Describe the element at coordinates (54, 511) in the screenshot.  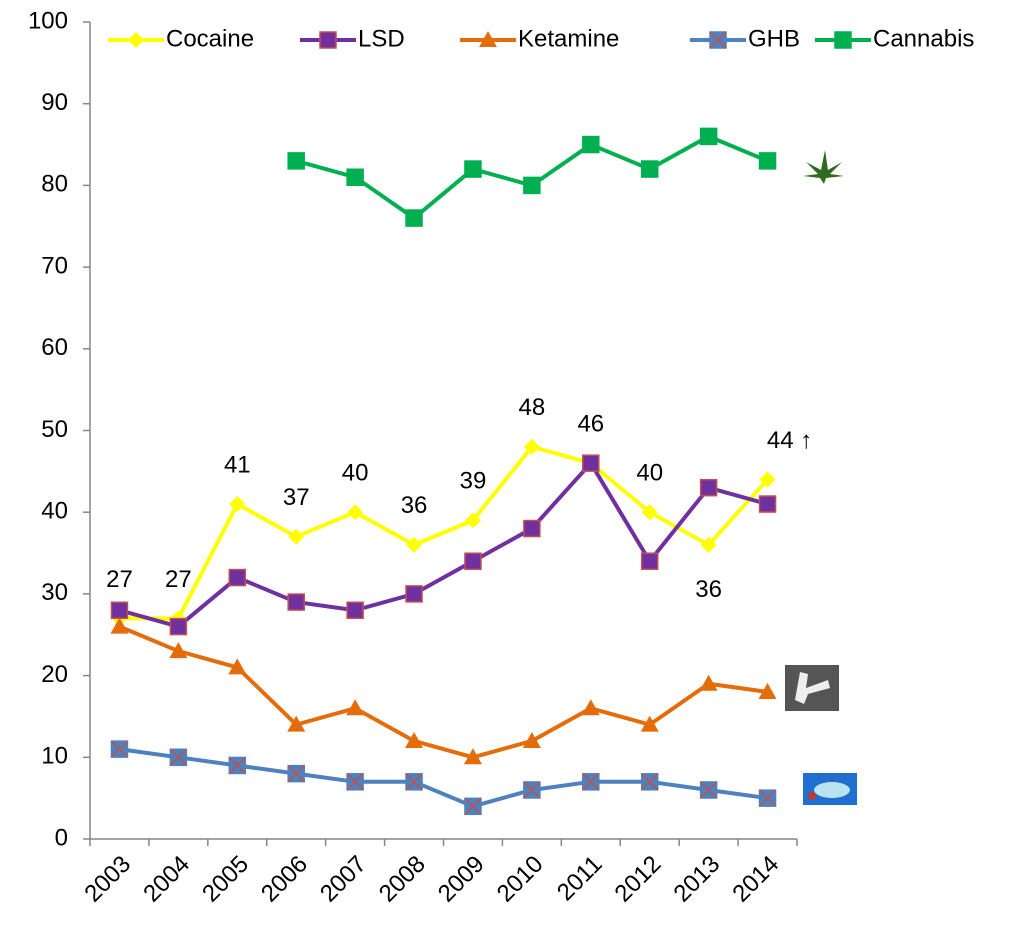
I see `y-tick-label: 40` at that location.